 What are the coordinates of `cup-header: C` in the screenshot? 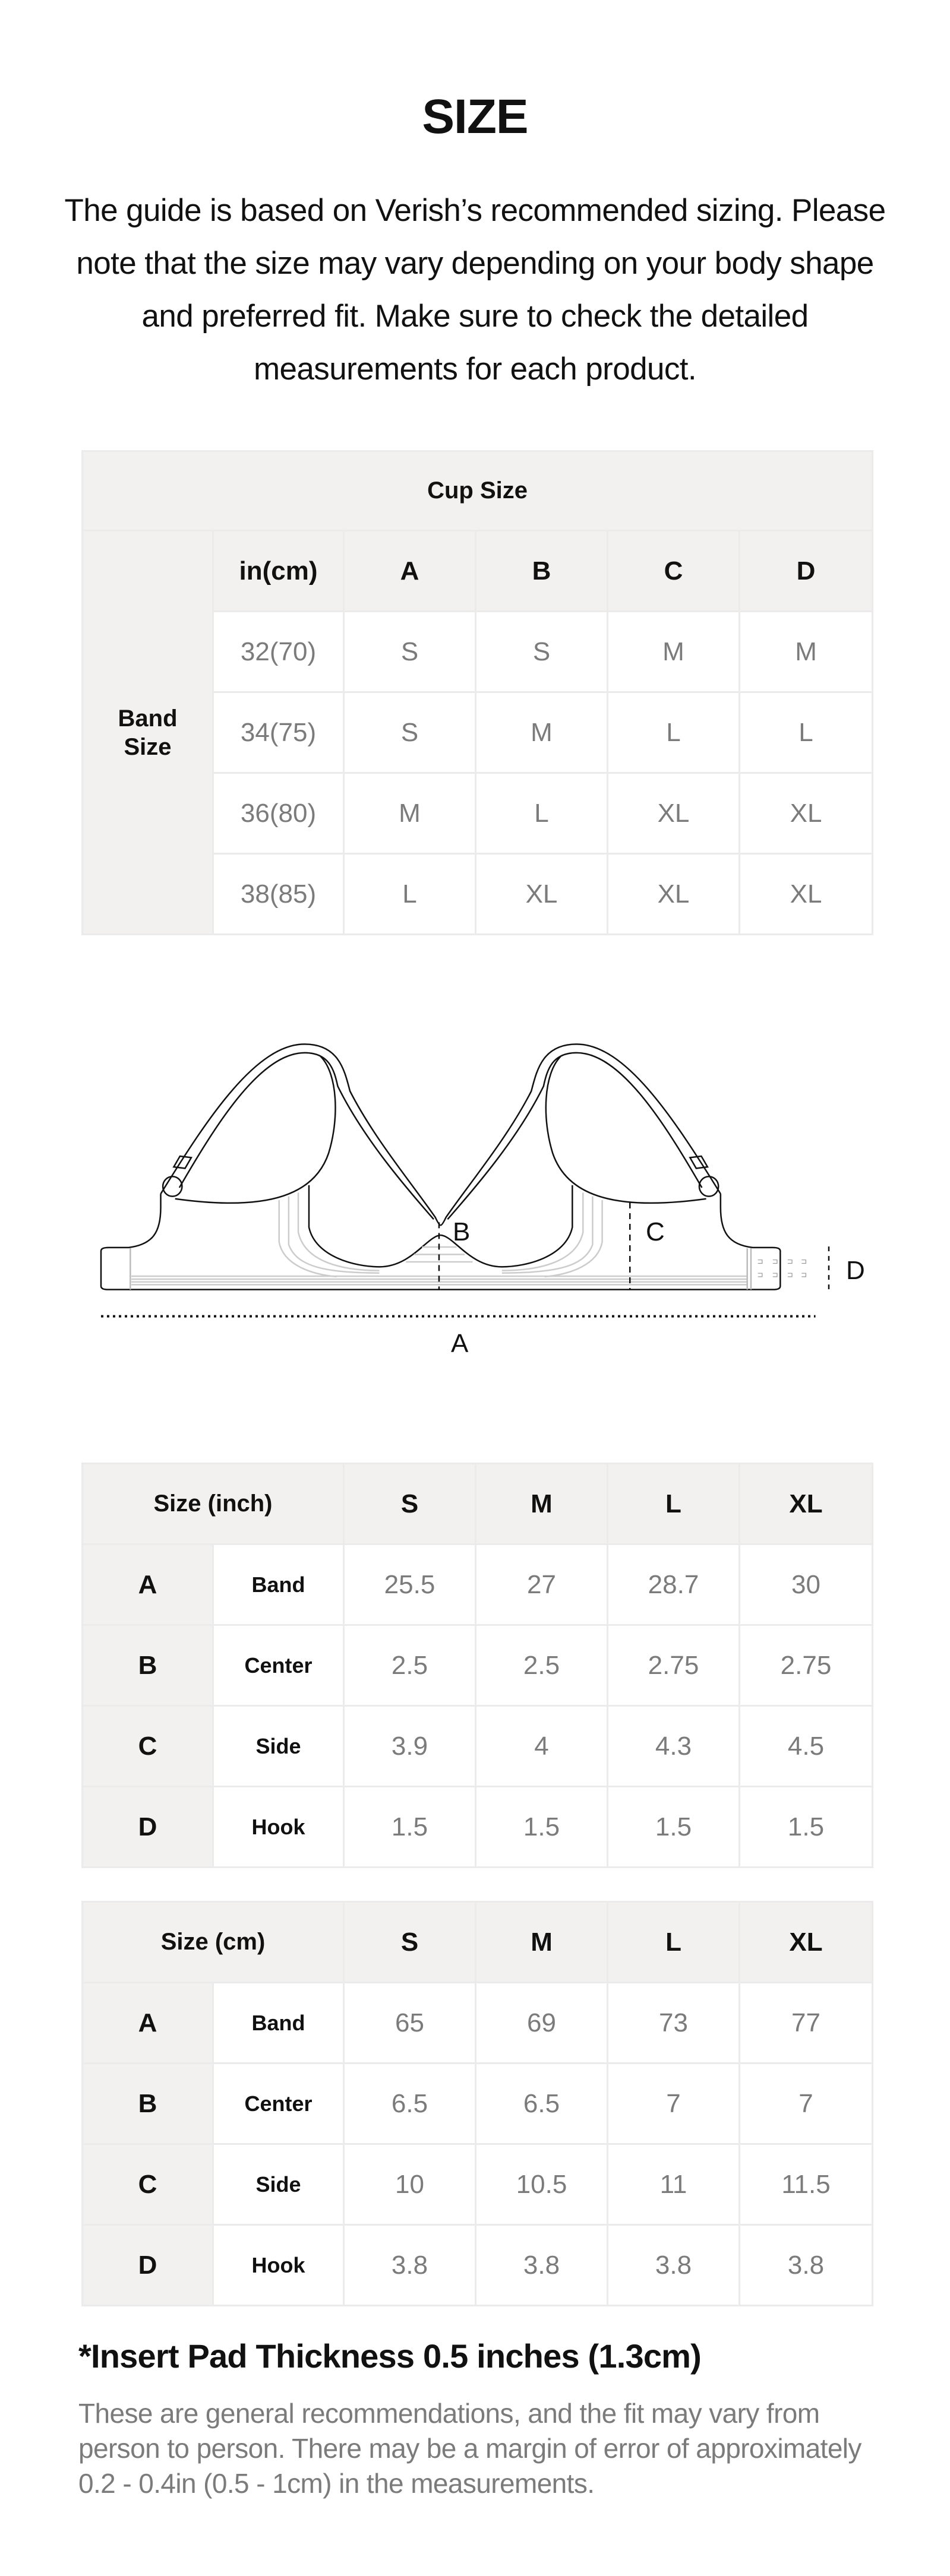 It's located at (673, 571).